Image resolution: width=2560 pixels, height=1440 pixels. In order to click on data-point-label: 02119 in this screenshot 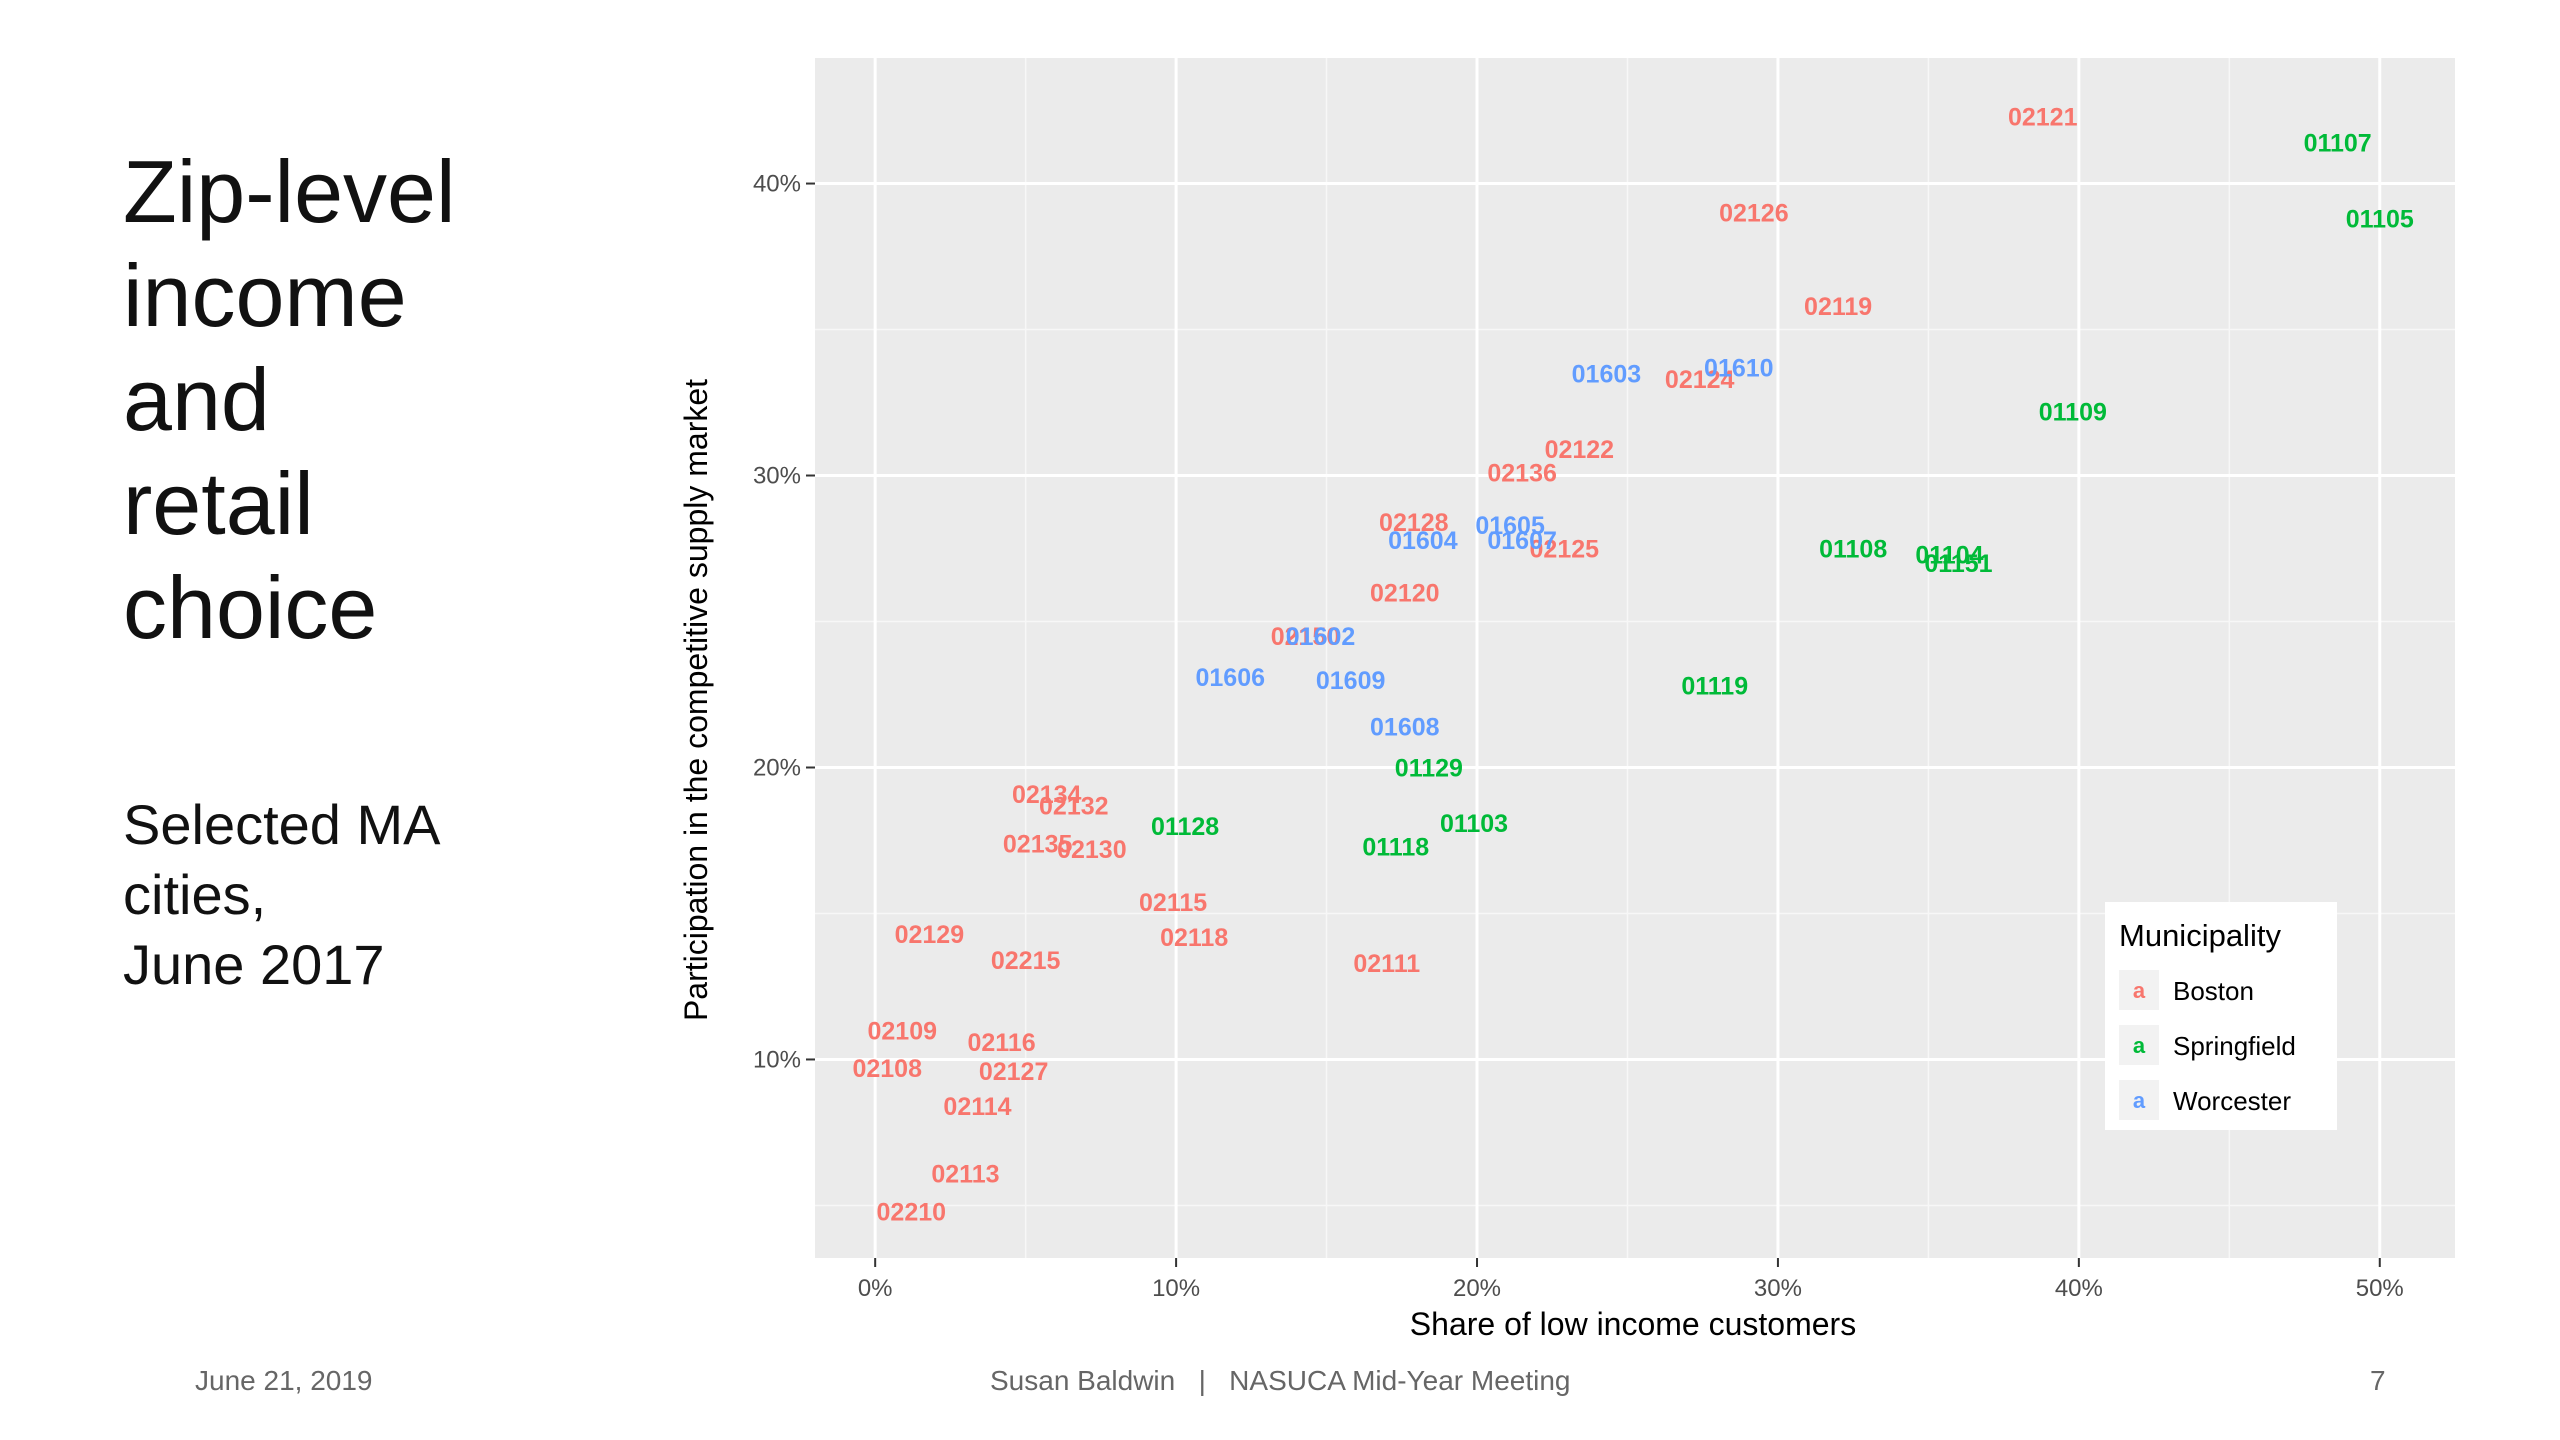, I will do `click(1838, 307)`.